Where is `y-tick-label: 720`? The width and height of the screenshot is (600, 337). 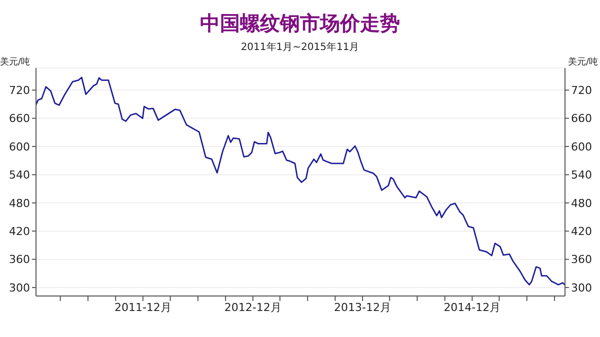
y-tick-label: 720 is located at coordinates (19, 90).